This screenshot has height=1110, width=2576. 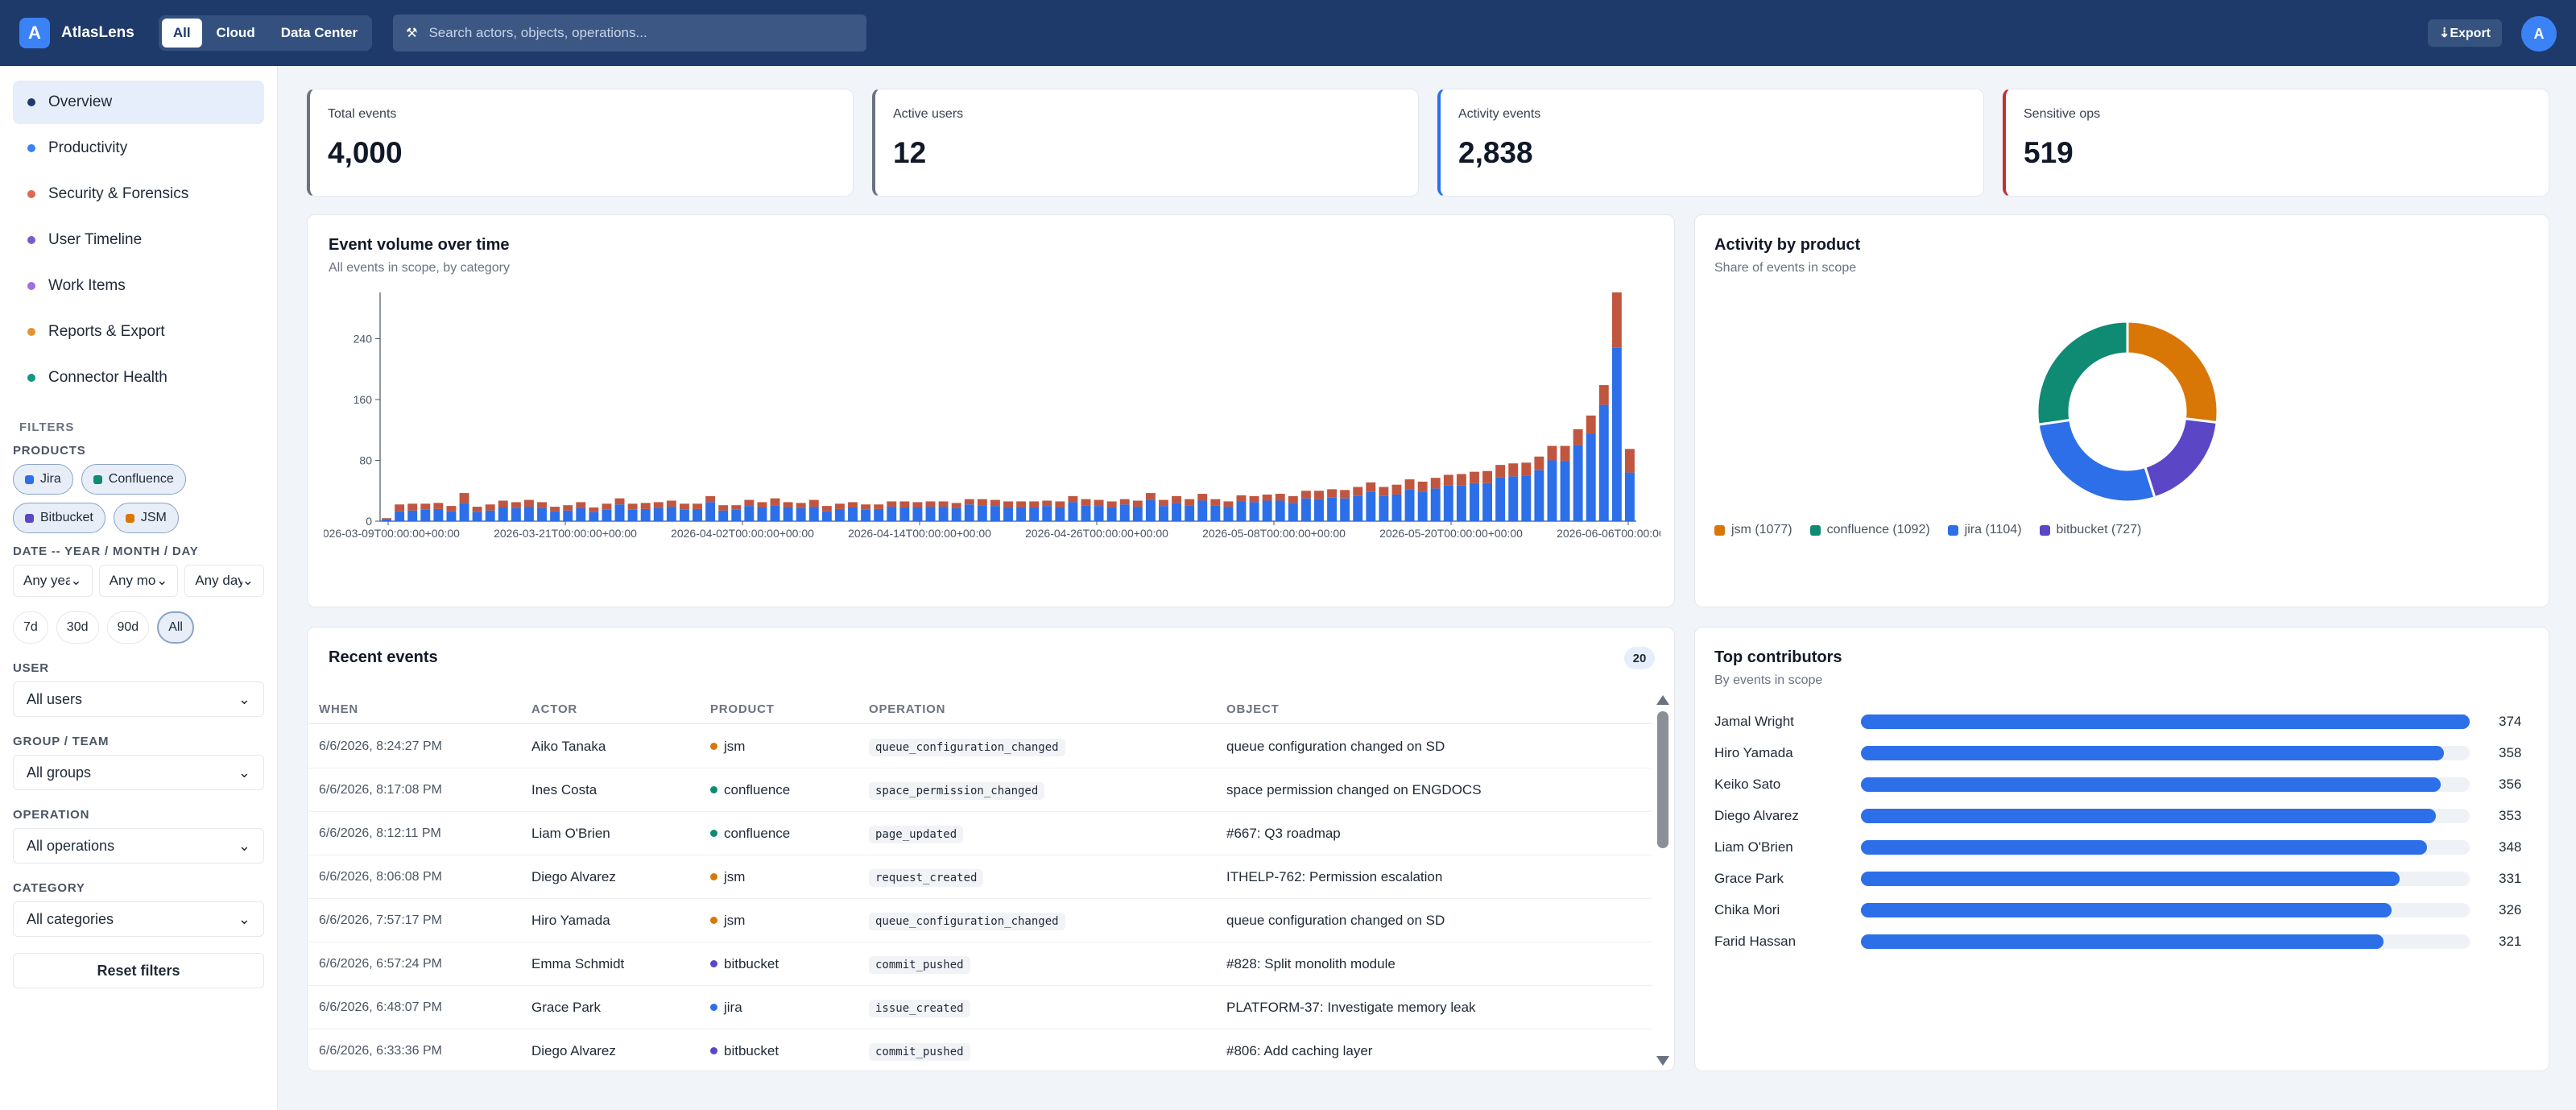 What do you see at coordinates (1870, 530) in the screenshot?
I see `legend-item: confluence (1092)` at bounding box center [1870, 530].